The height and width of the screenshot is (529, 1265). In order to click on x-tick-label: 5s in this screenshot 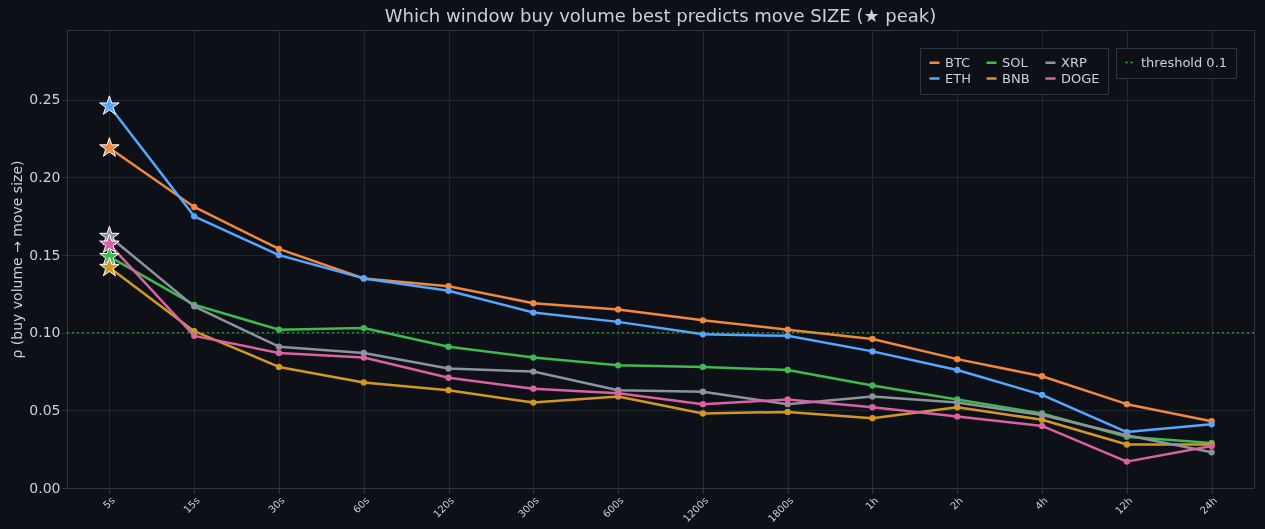, I will do `click(109, 502)`.